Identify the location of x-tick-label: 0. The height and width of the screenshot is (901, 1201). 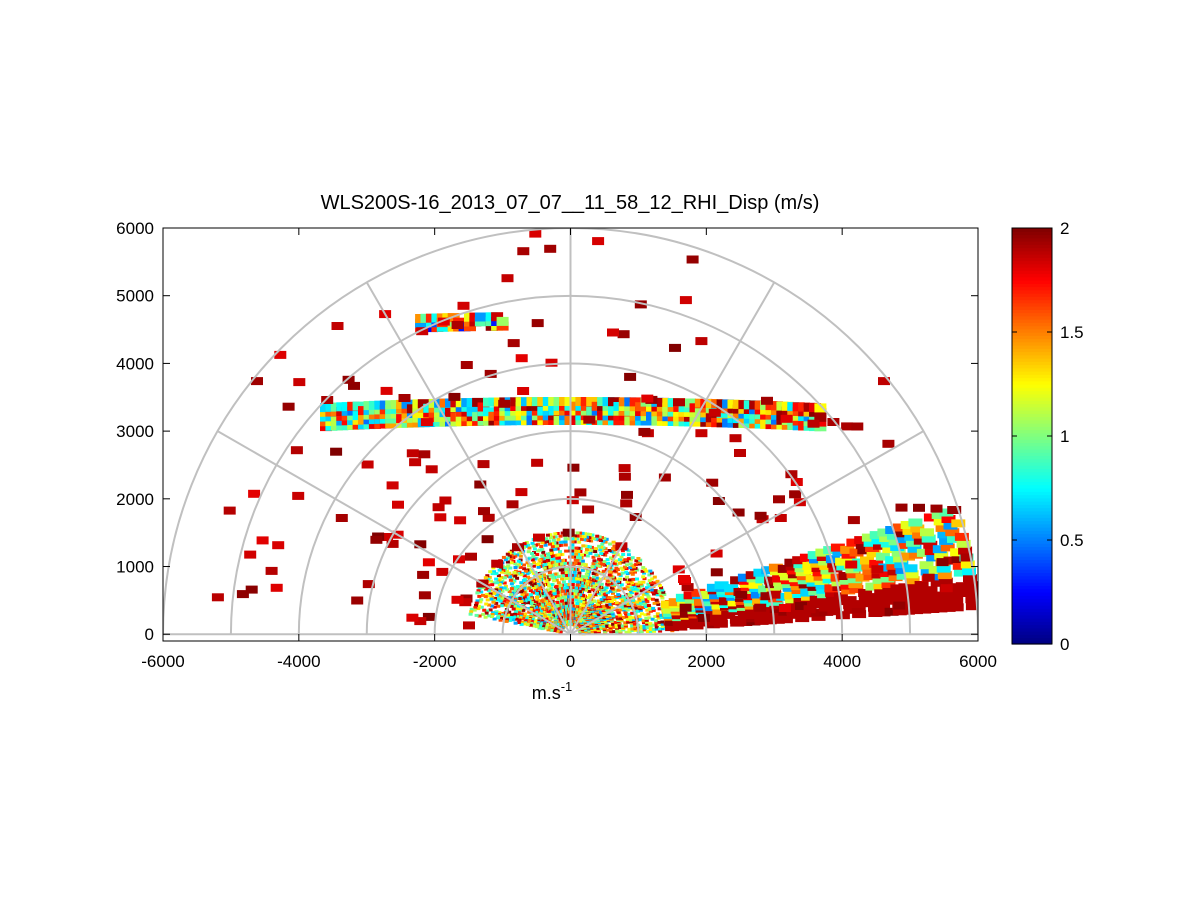
(570, 661).